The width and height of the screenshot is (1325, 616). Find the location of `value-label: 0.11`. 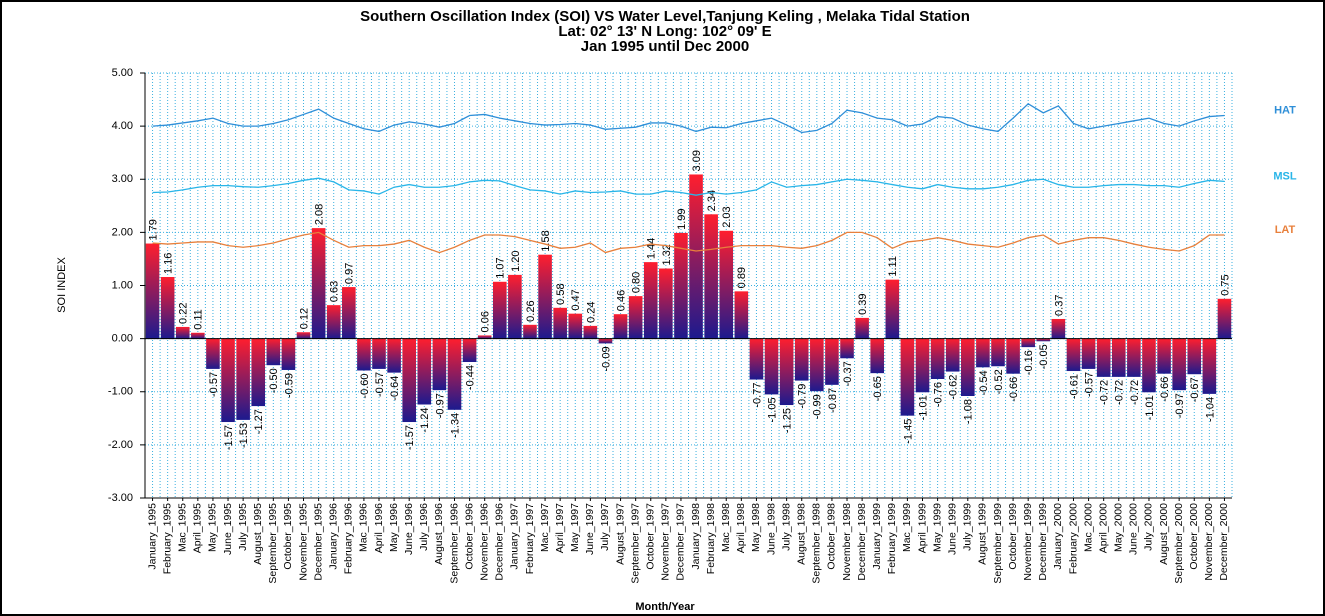

value-label: 0.11 is located at coordinates (199, 319).